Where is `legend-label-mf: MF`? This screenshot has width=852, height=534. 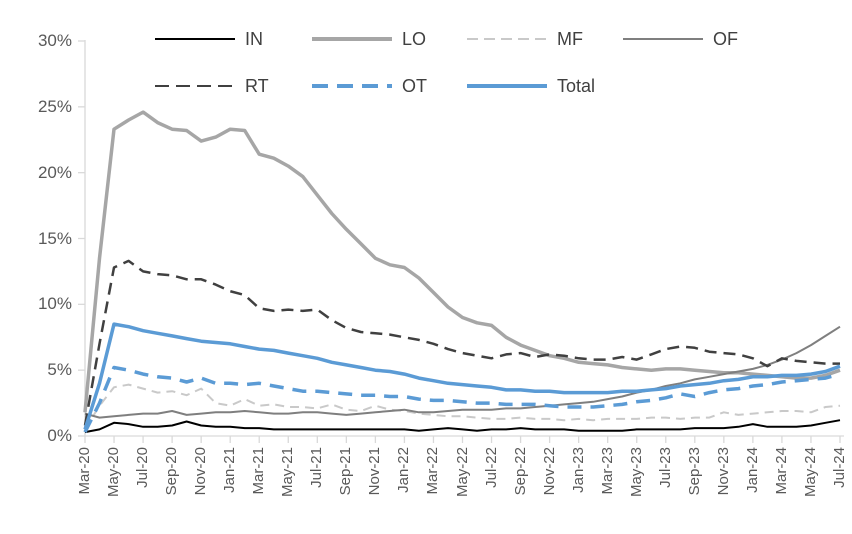
legend-label-mf: MF is located at coordinates (570, 39).